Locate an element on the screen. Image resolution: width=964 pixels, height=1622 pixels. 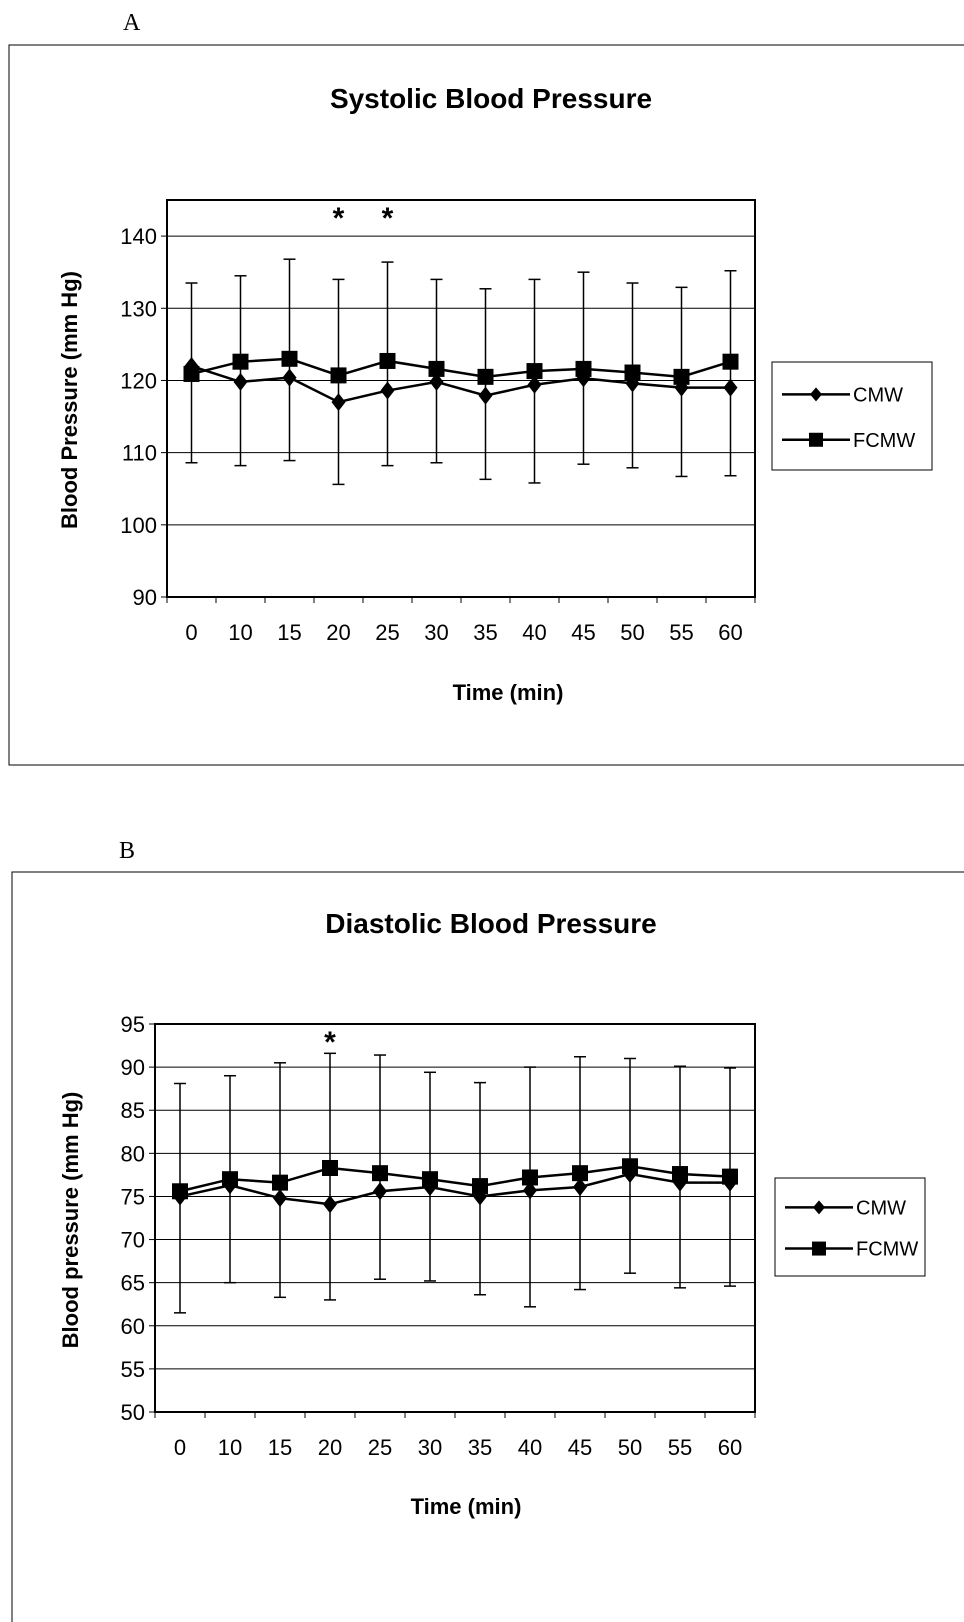
y-tick-label: 70 is located at coordinates (133, 1240).